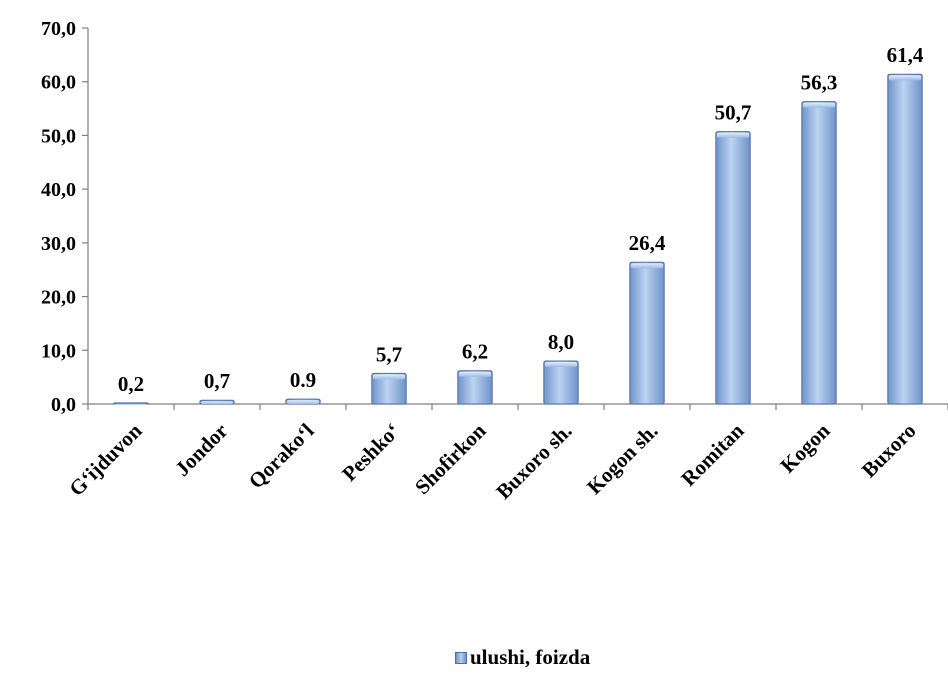 Image resolution: width=948 pixels, height=673 pixels. What do you see at coordinates (819, 83) in the screenshot?
I see `data-label: 56,3` at bounding box center [819, 83].